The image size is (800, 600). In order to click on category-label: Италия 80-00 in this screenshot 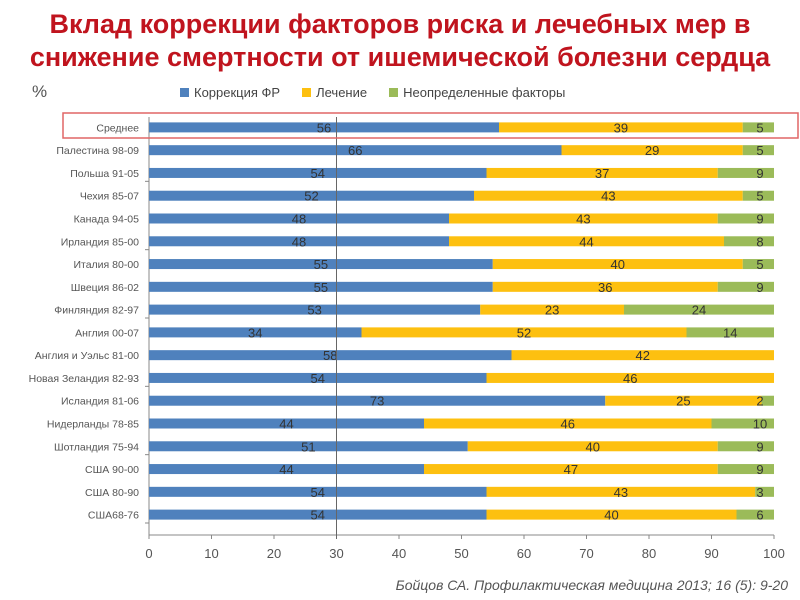, I will do `click(106, 265)`.